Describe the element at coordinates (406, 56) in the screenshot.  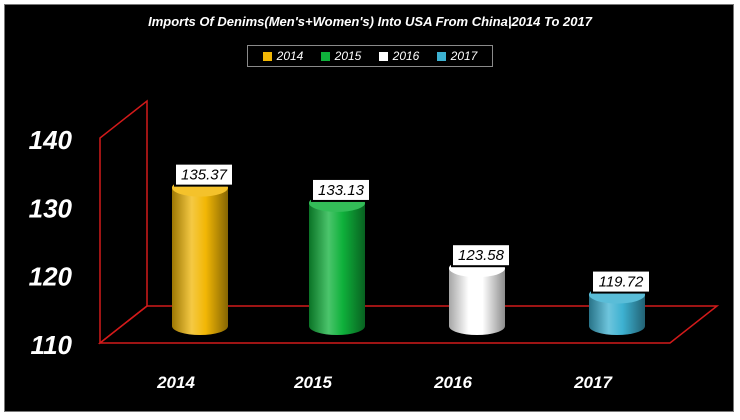
I see `legend-label-2016: 2016` at that location.